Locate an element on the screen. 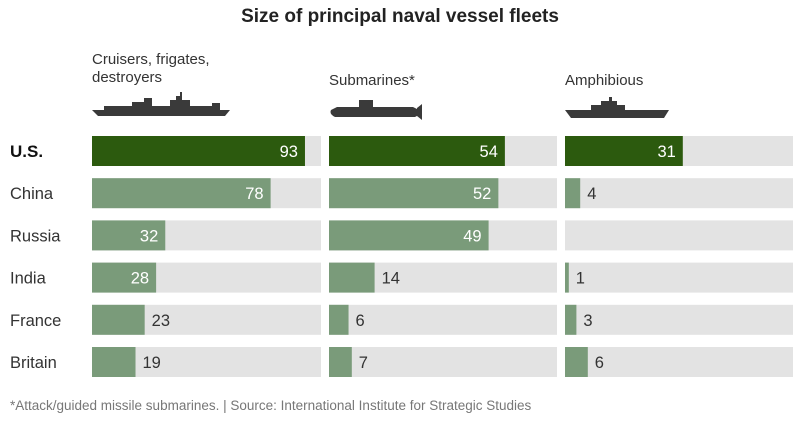 This screenshot has height=423, width=800. bar-submarines-china is located at coordinates (414, 193).